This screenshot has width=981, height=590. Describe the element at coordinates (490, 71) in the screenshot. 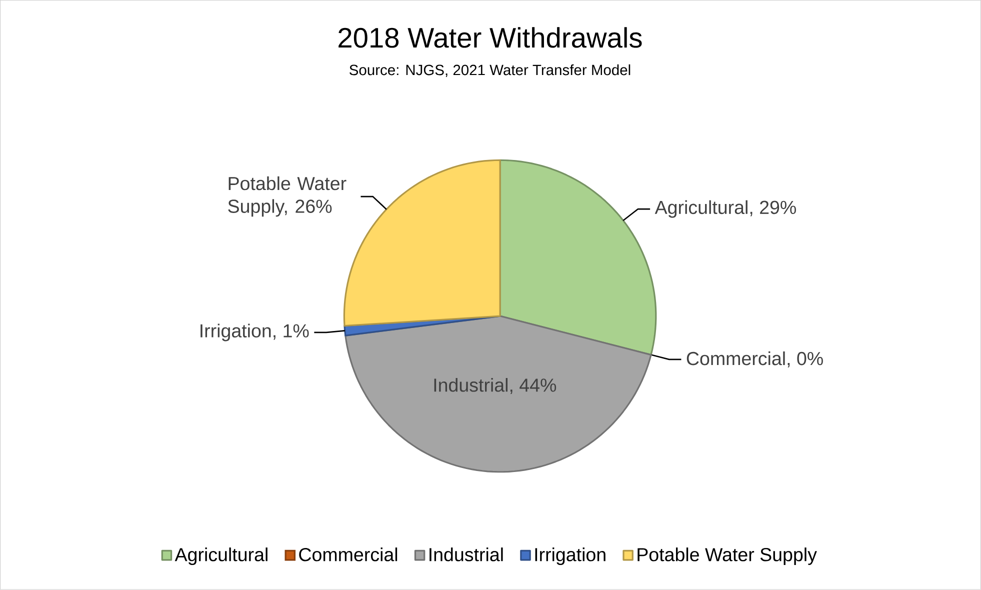

I see `chart-subtitle: Source: NJGS, 2021 Water Transfer Model` at that location.